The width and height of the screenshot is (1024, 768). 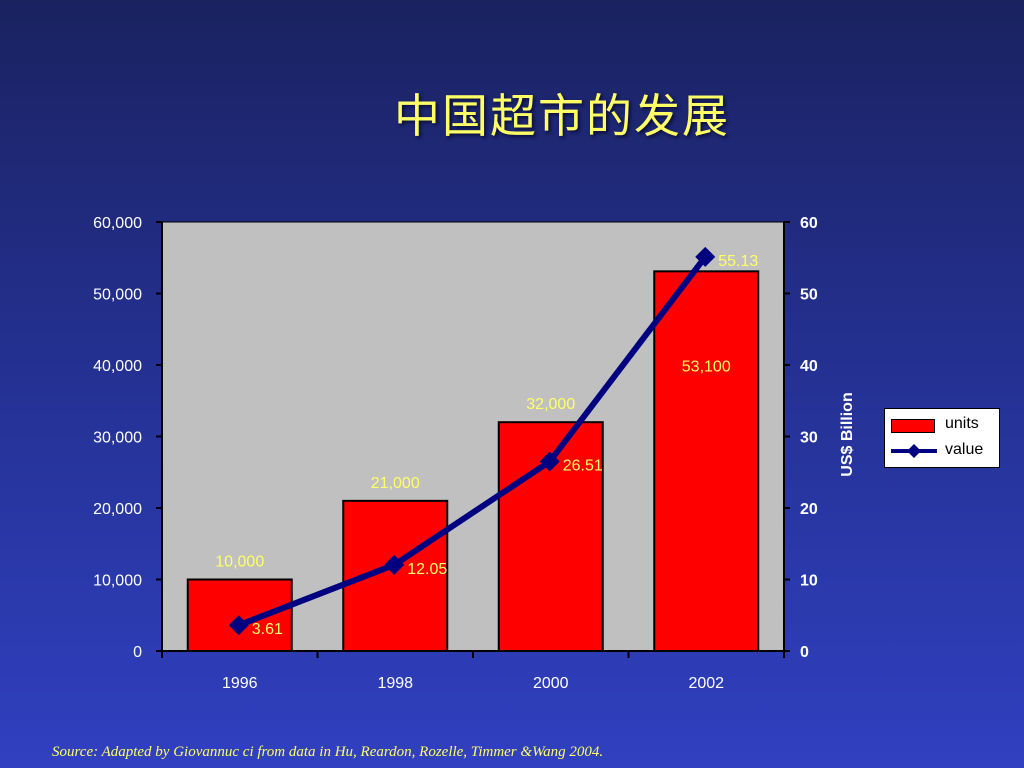 What do you see at coordinates (809, 366) in the screenshot?
I see `right-tick-label: 40` at bounding box center [809, 366].